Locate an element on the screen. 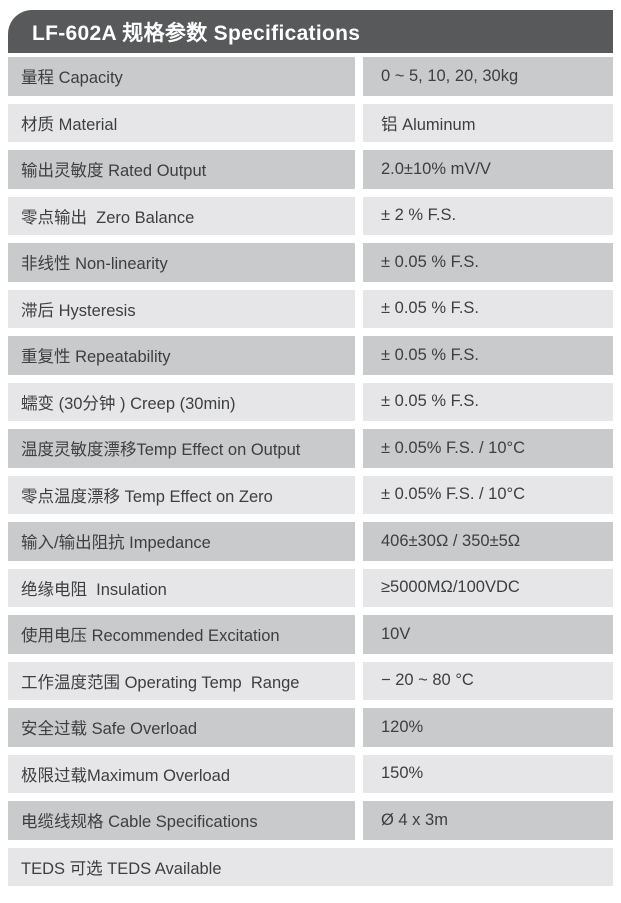  table-row: 量程 Capacity 0 ~ 5, 10, 20, 30kg is located at coordinates (310, 76).